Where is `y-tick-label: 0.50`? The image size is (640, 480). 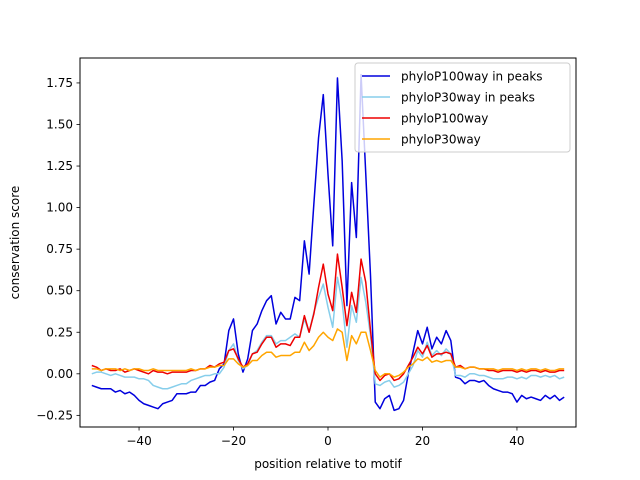
y-tick-label: 0.50 is located at coordinates (59, 291).